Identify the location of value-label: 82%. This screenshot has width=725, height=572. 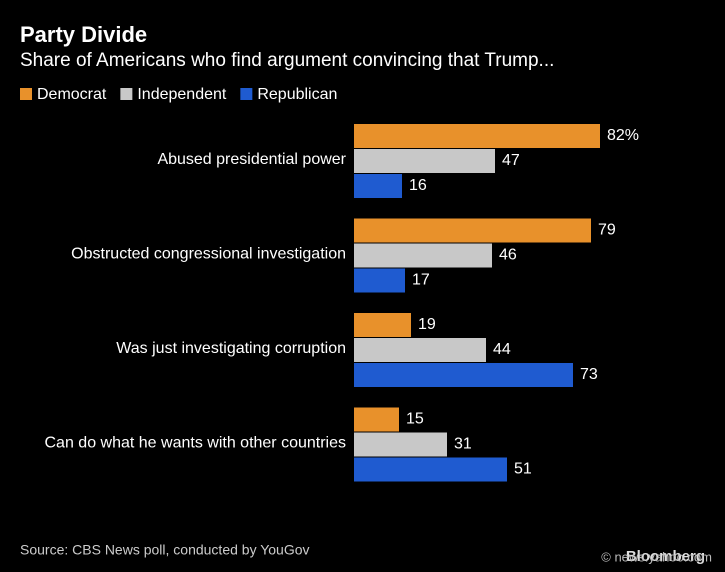
(623, 135).